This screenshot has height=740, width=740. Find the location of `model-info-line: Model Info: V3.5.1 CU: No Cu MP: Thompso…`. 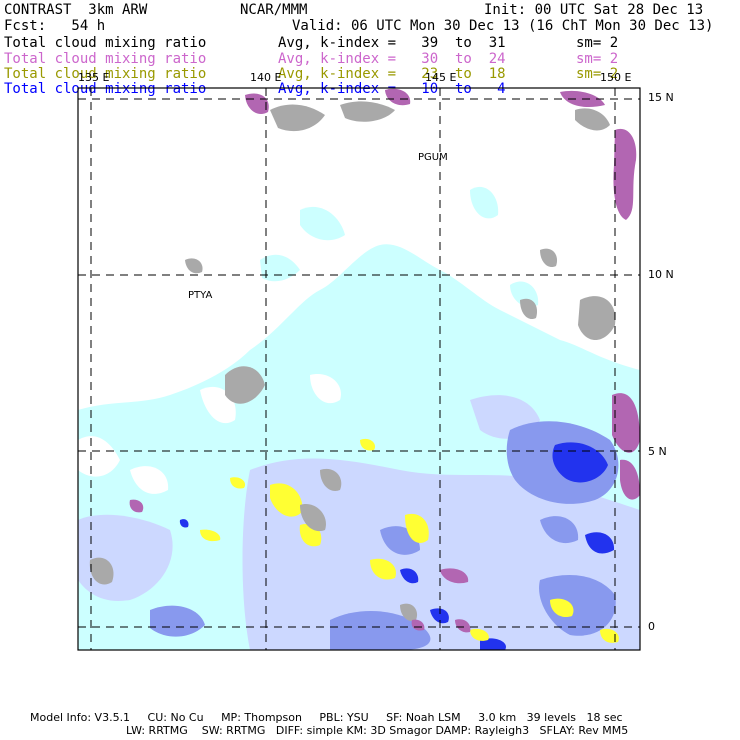

model-info-line: Model Info: V3.5.1 CU: No Cu MP: Thompso… is located at coordinates (326, 717).